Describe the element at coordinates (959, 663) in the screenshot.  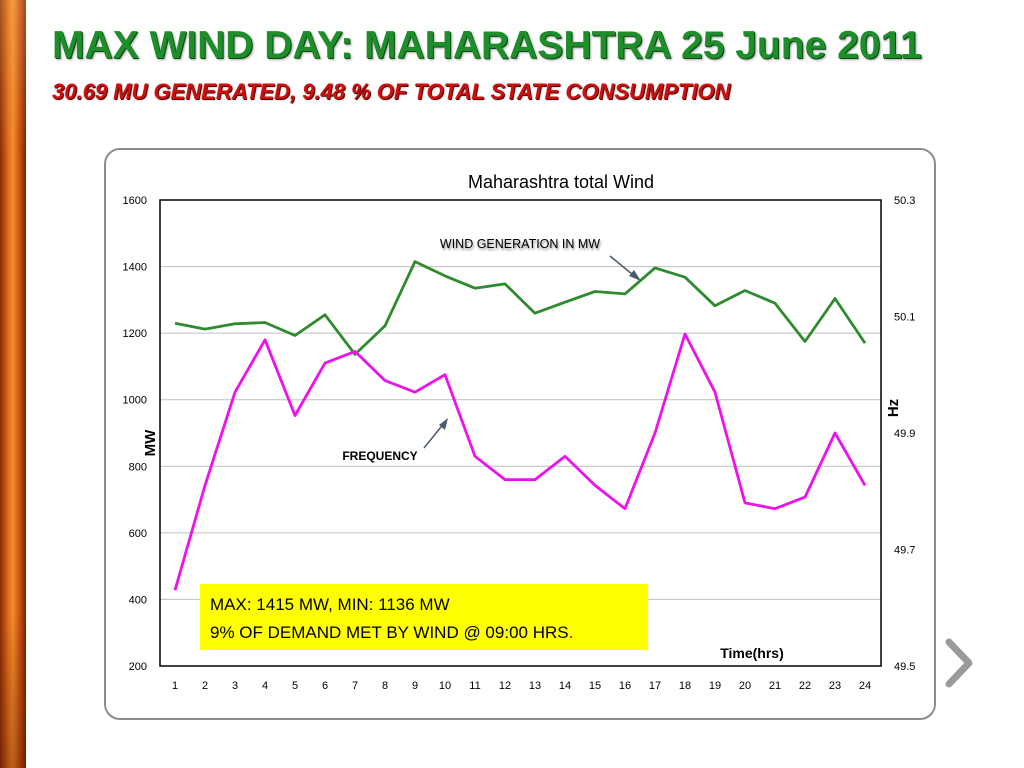
I see `next-slide-chevron-icon` at that location.